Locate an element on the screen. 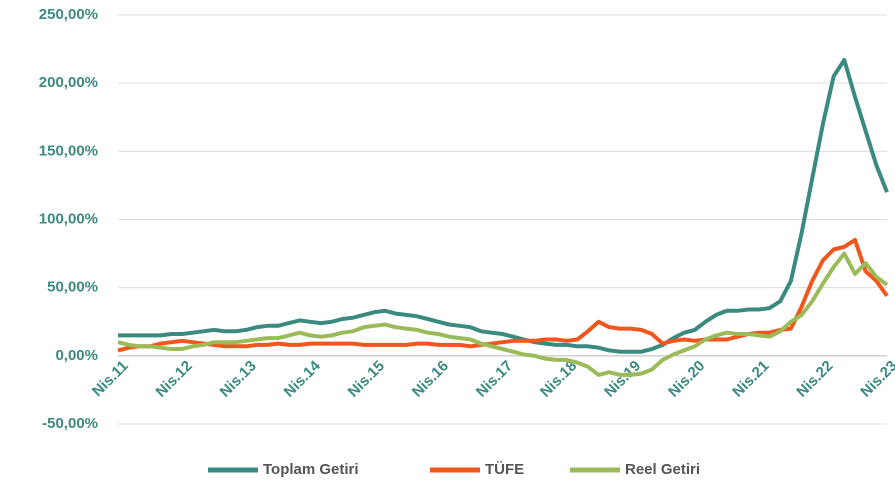  x-tick-label: Nis.11 is located at coordinates (110, 378).